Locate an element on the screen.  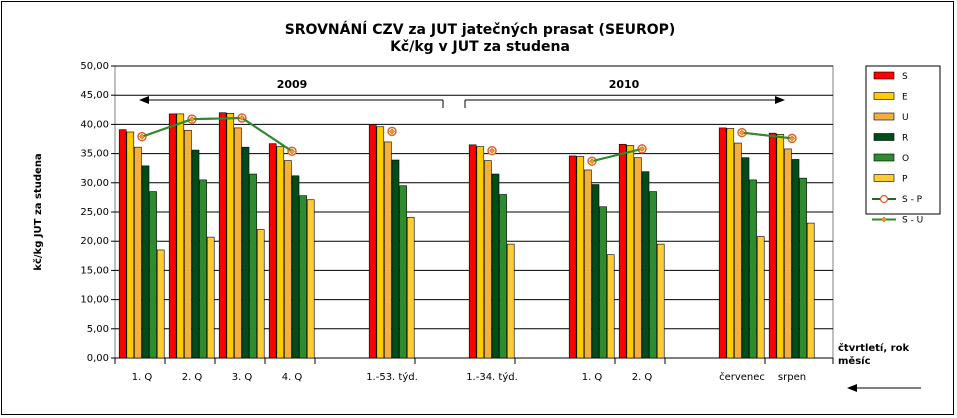
legend-label: R is located at coordinates (905, 139).